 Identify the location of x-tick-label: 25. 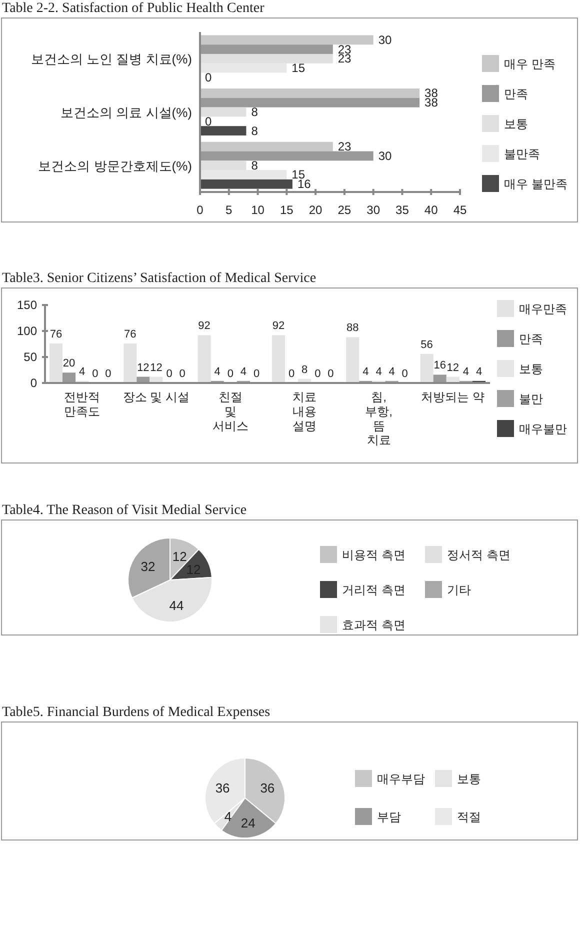
(345, 210).